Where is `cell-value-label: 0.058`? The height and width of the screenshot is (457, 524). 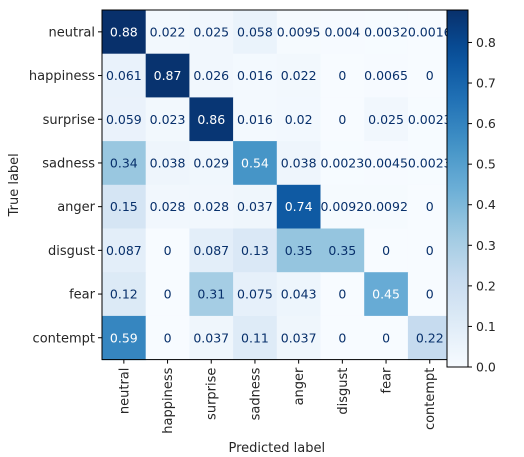
cell-value-label: 0.058 is located at coordinates (255, 31).